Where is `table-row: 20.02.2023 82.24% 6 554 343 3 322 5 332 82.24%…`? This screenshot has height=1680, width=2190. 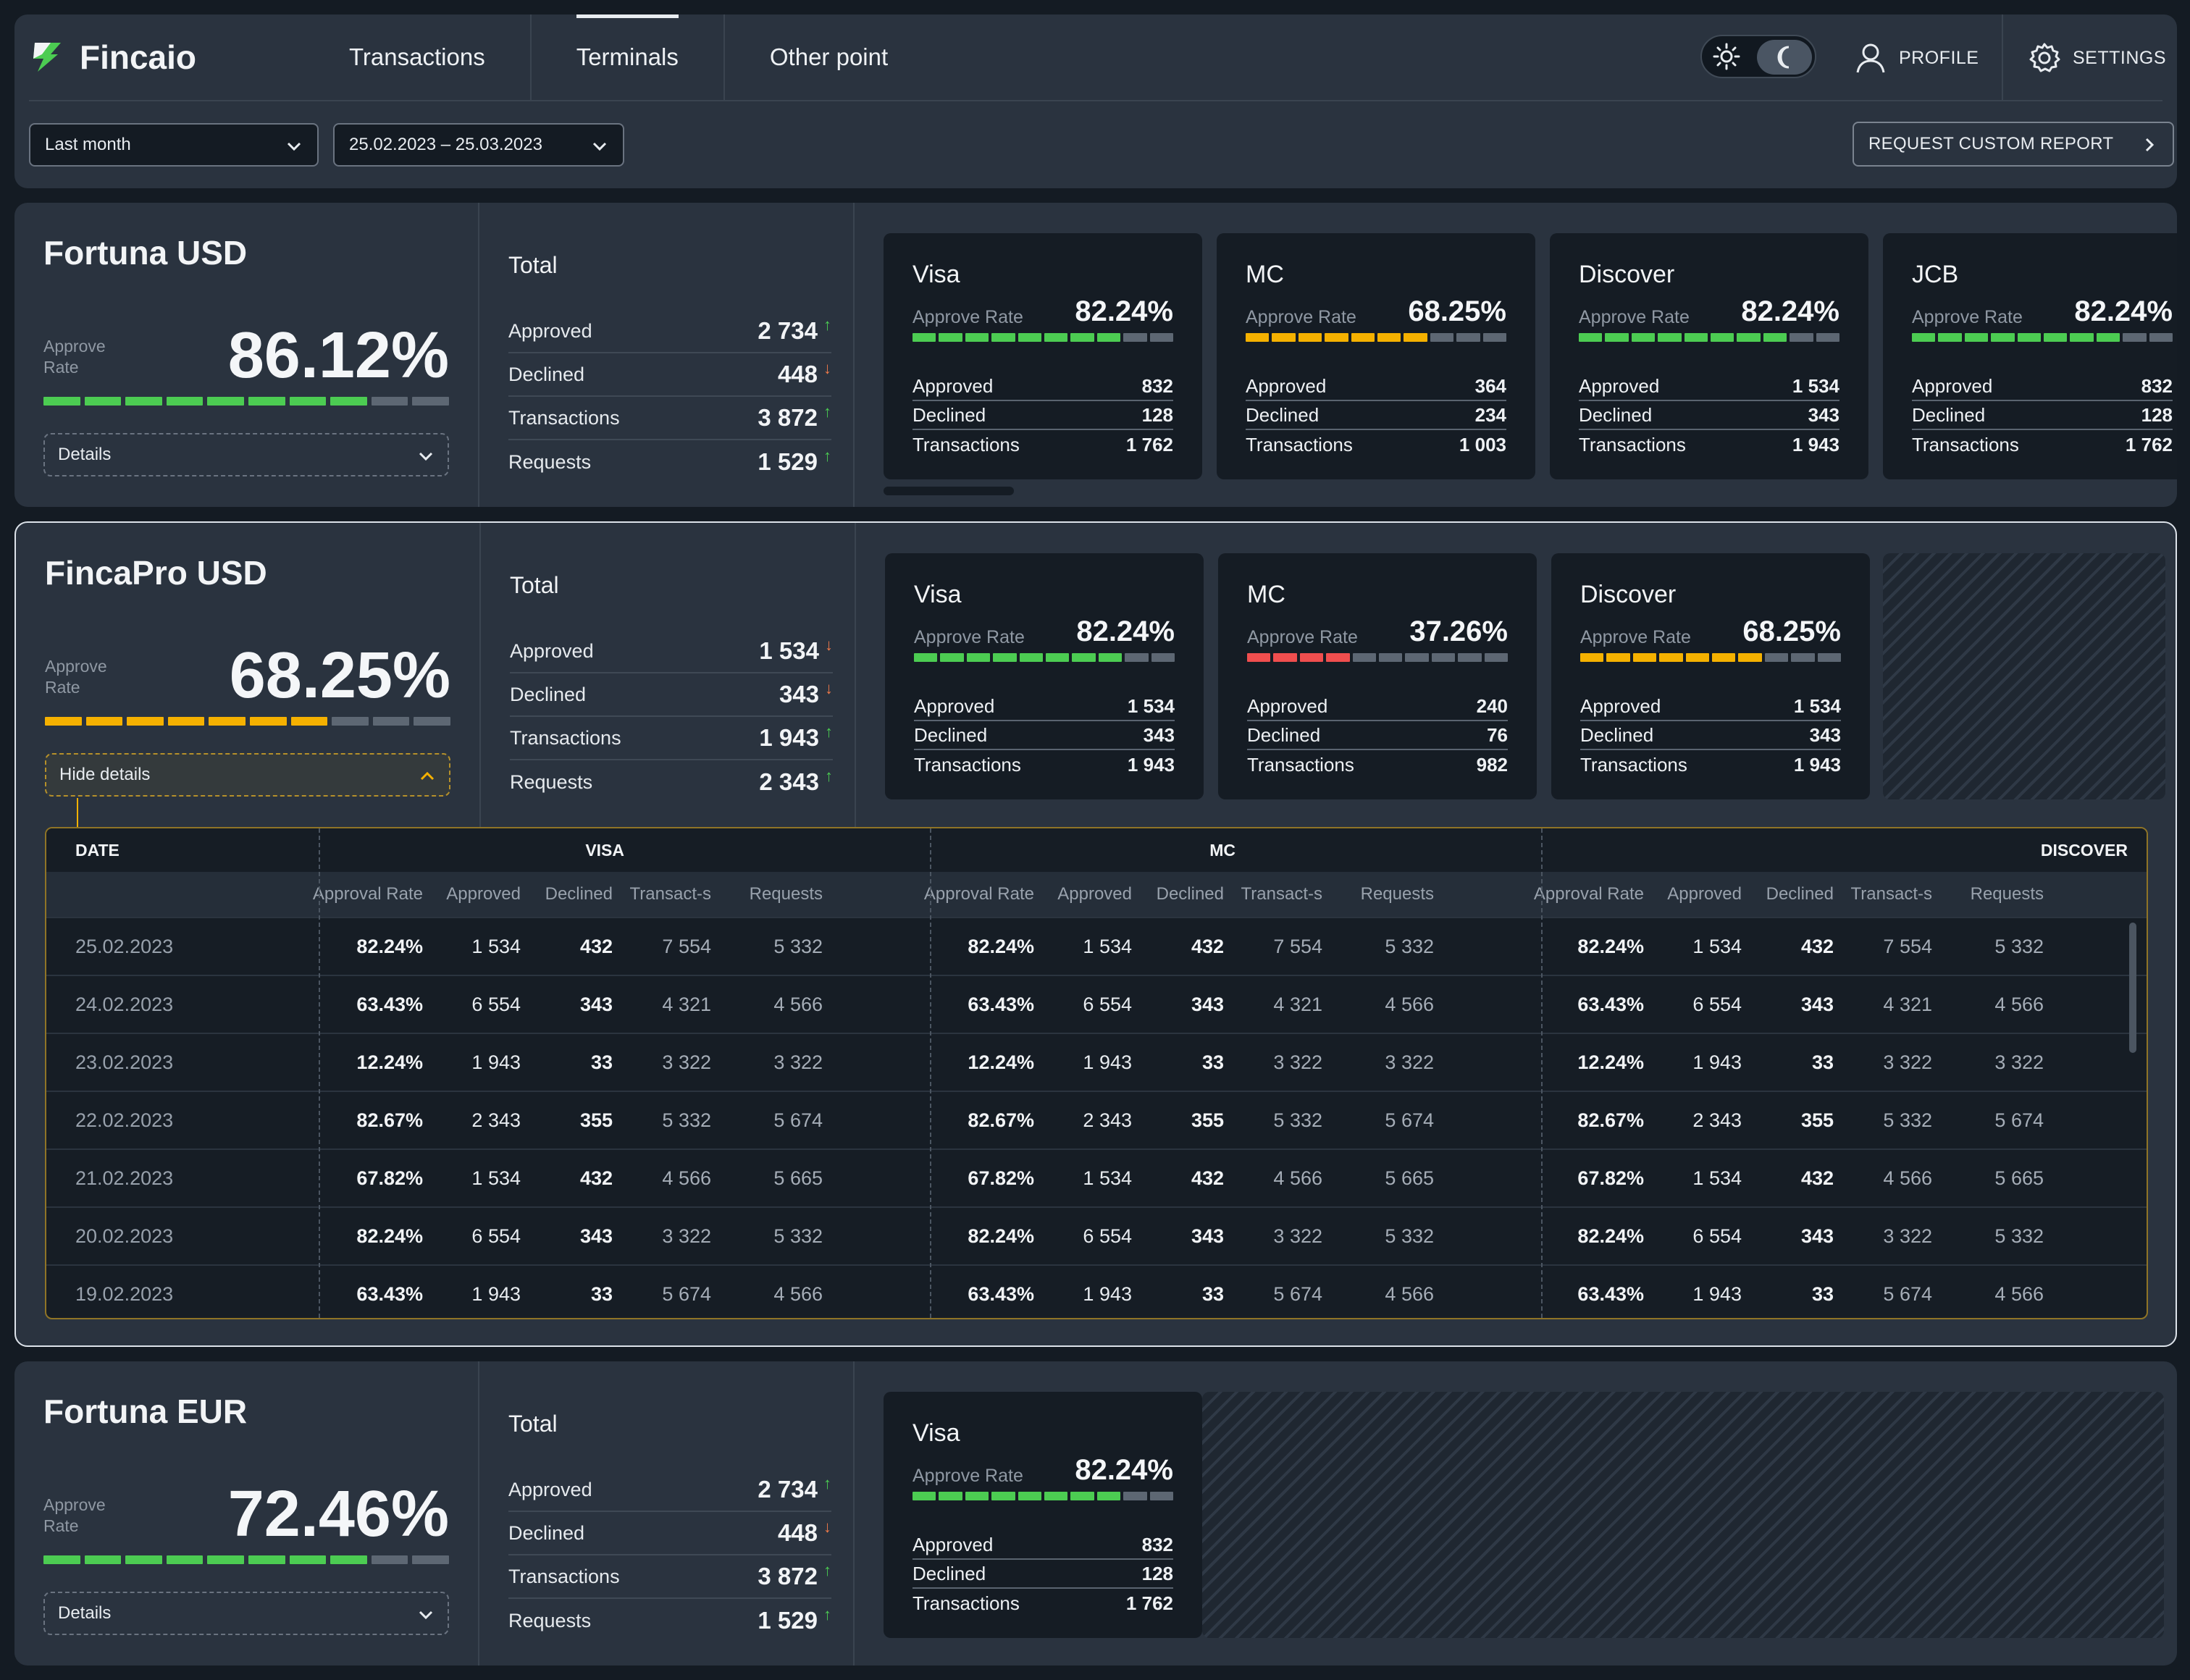 table-row: 20.02.2023 82.24% 6 554 343 3 322 5 332 82.24%… is located at coordinates (1096, 1235).